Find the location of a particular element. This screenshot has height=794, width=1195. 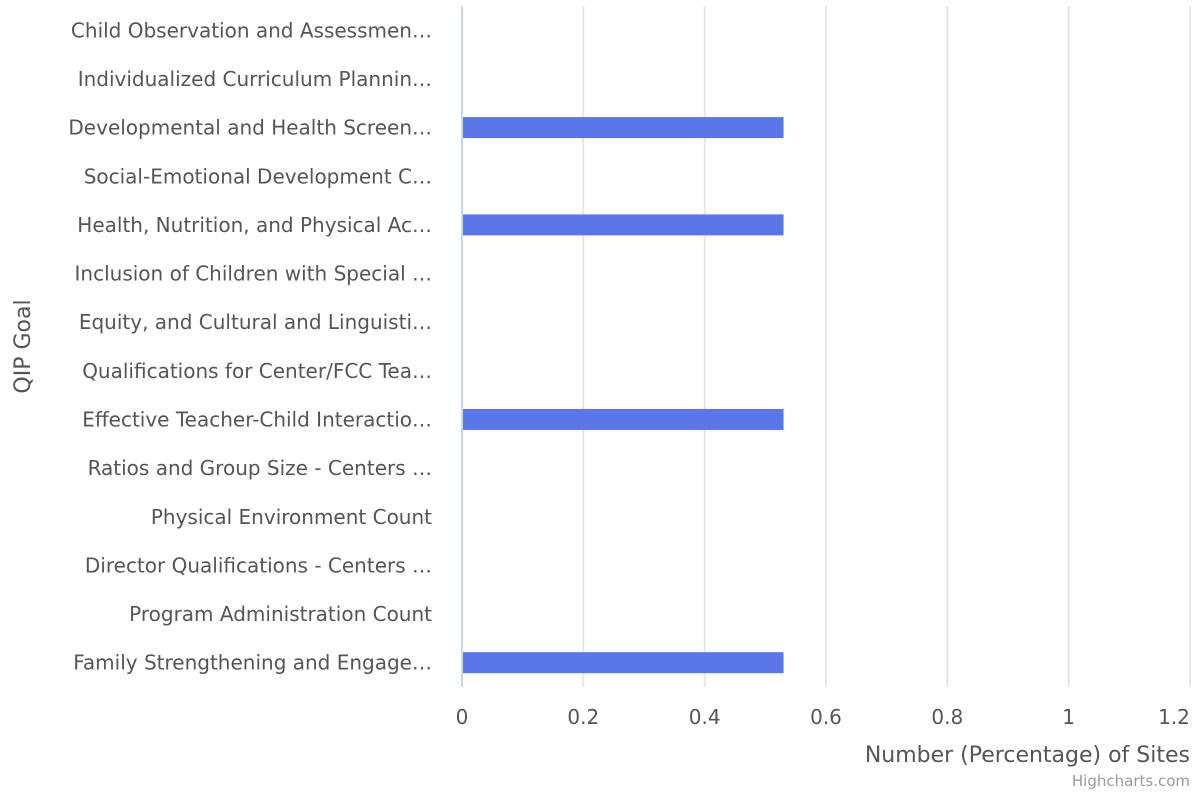

x-tick-label: 1 is located at coordinates (1068, 717).